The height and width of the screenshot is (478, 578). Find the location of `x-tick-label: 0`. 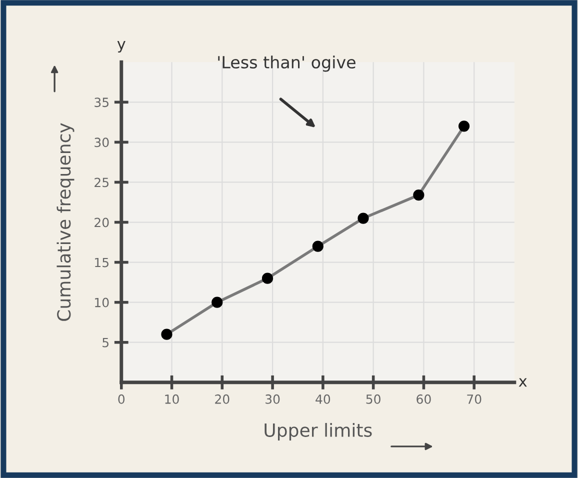

x-tick-label: 0 is located at coordinates (121, 399).